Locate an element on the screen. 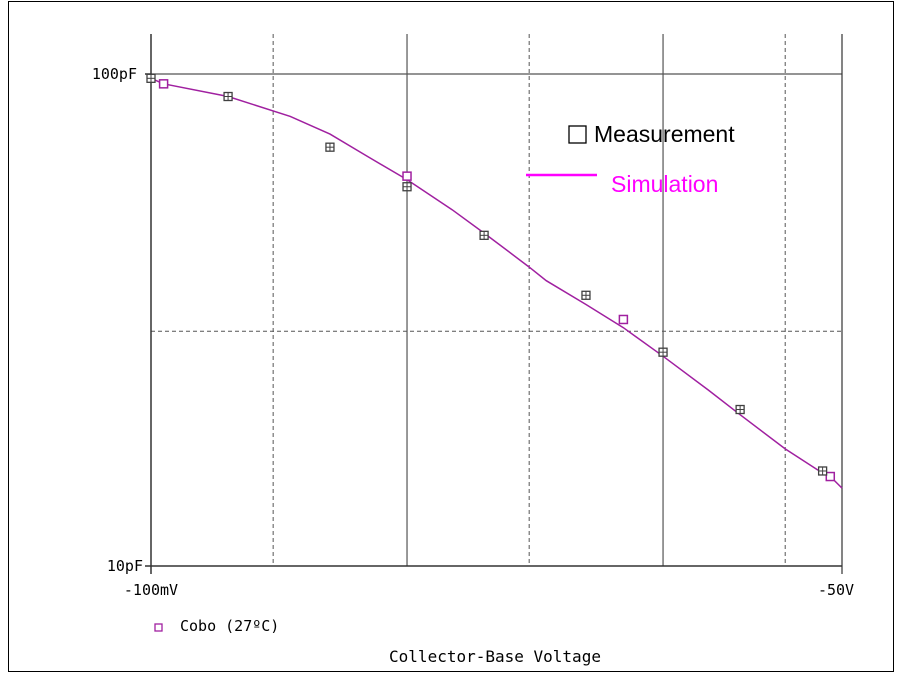 The height and width of the screenshot is (676, 899). legend-measurement-label: Measurement is located at coordinates (664, 134).